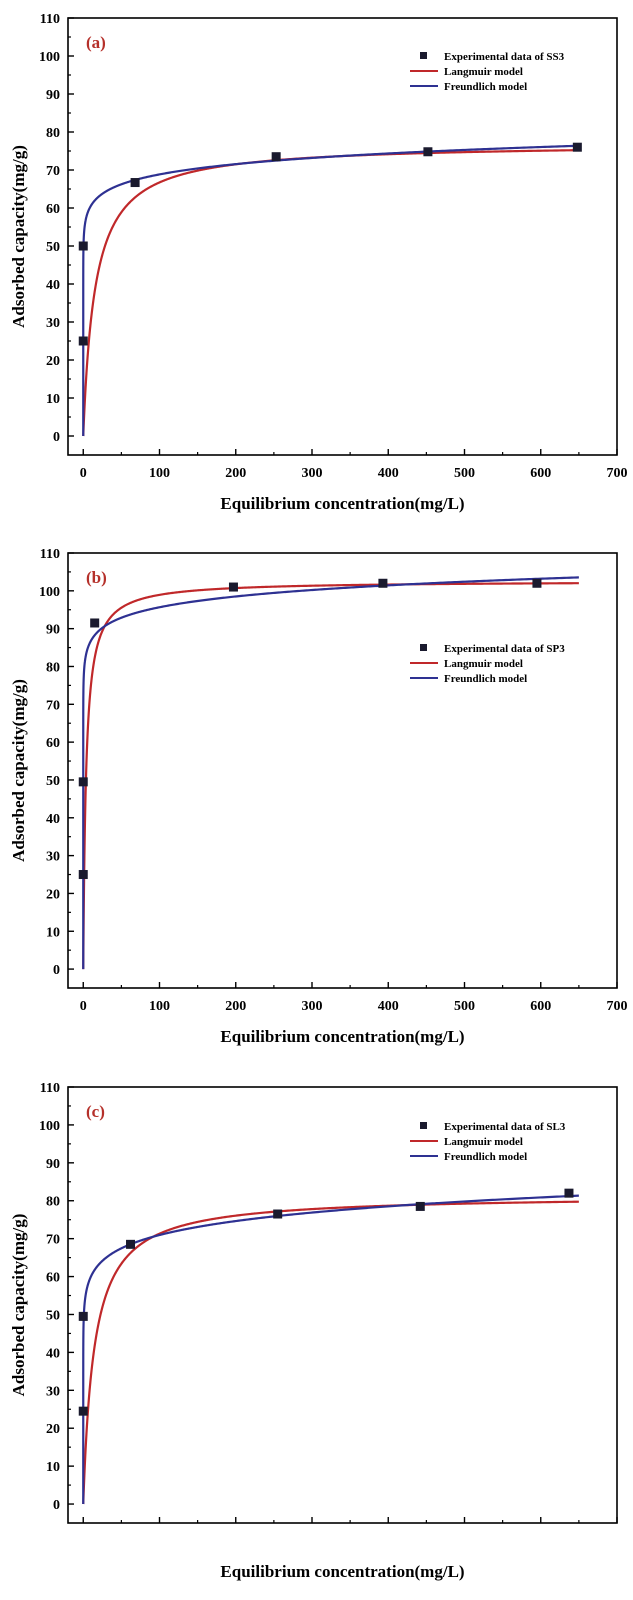 The image size is (633, 1600). What do you see at coordinates (504, 57) in the screenshot?
I see `legend-entry: Experimental data of SS3` at bounding box center [504, 57].